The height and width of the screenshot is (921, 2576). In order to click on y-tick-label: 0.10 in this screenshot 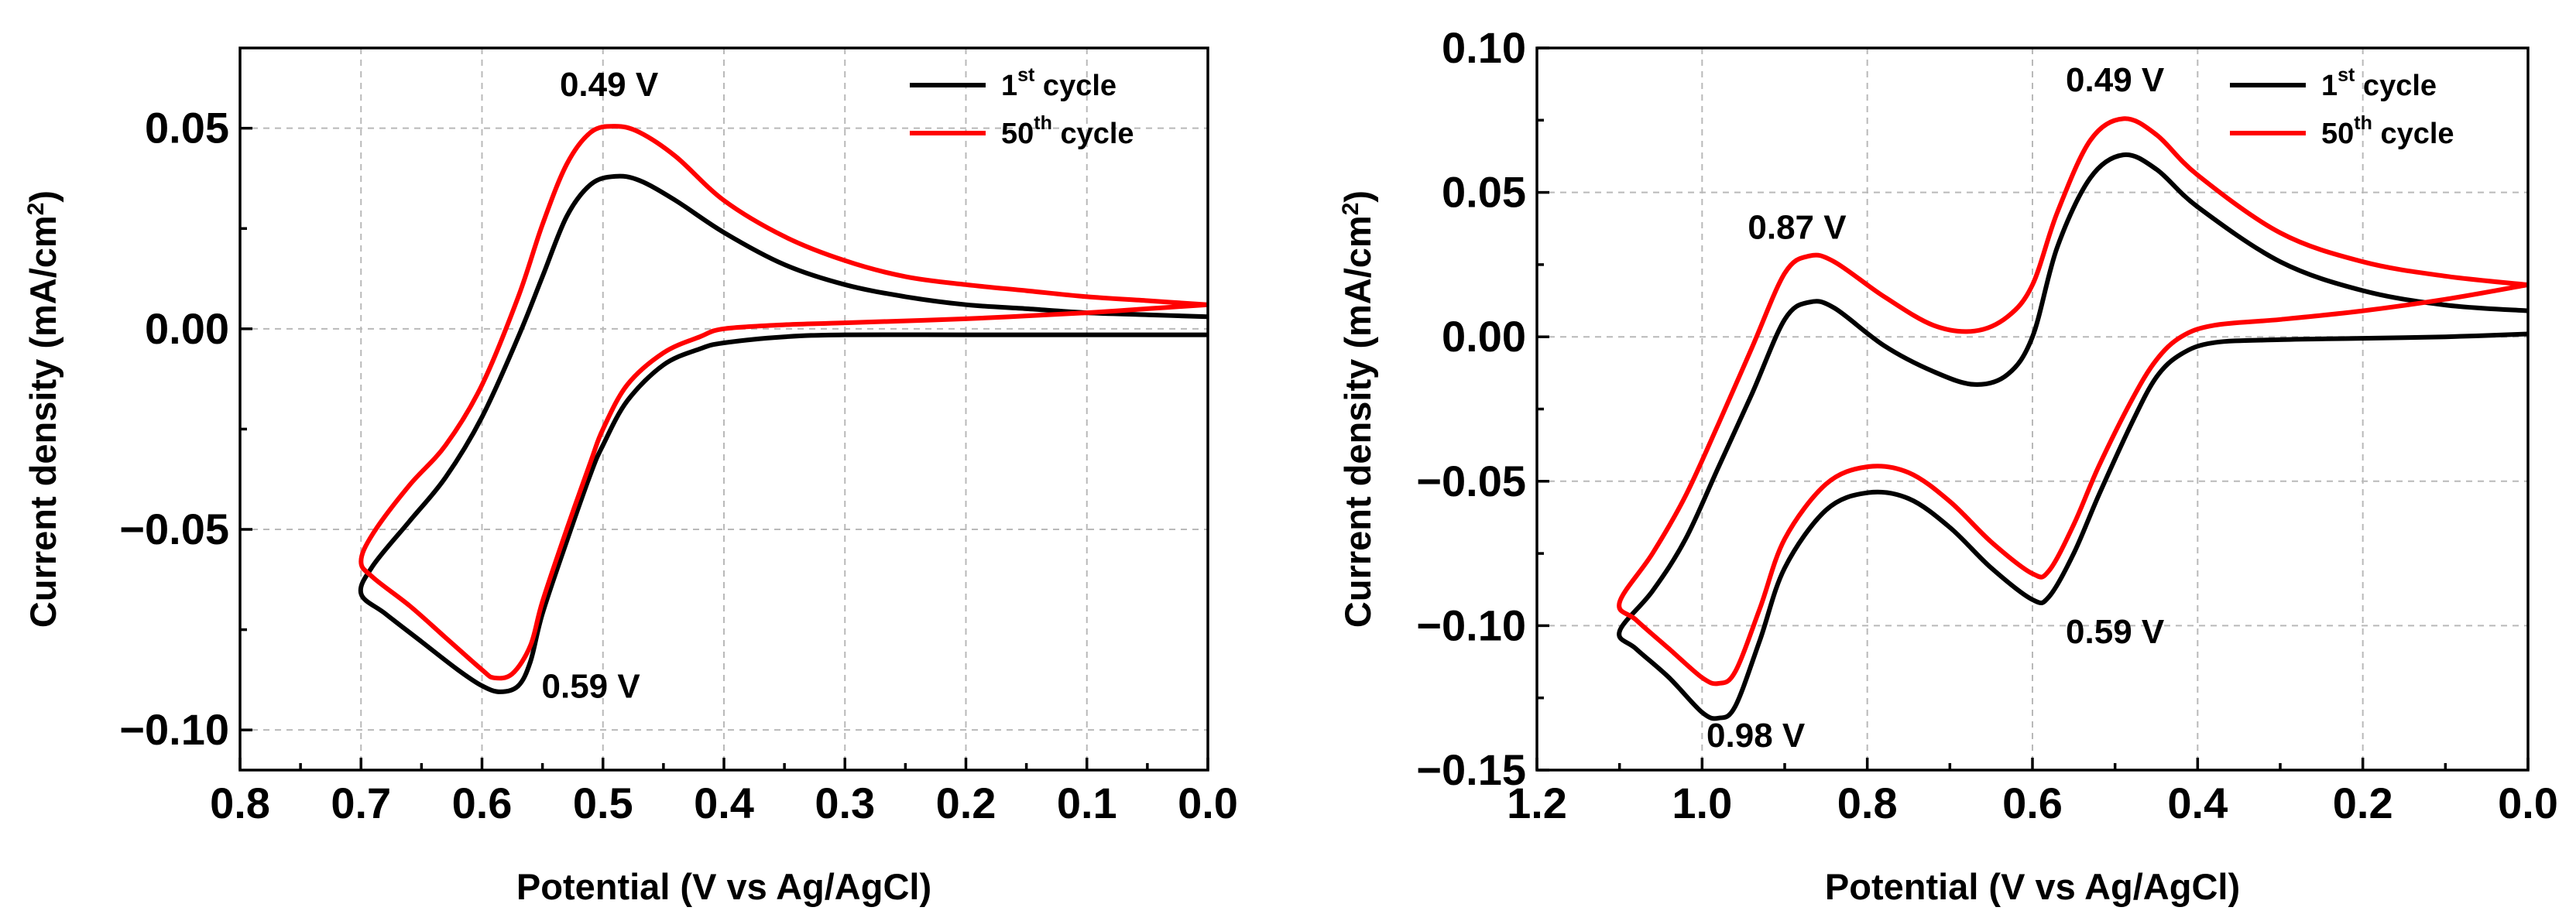, I will do `click(1484, 47)`.